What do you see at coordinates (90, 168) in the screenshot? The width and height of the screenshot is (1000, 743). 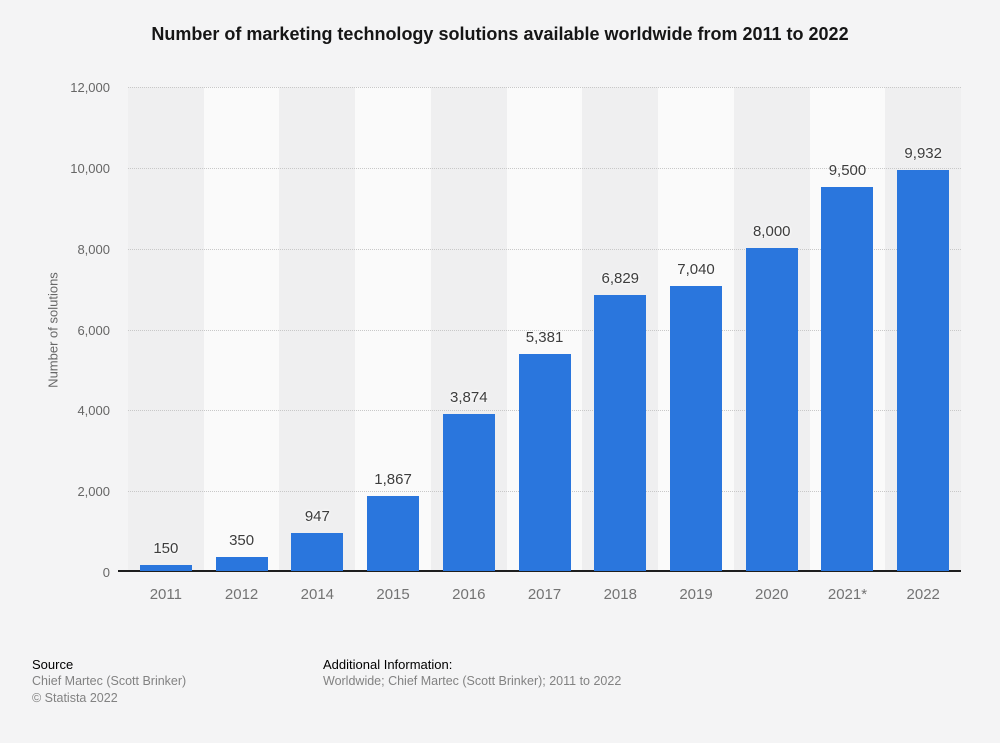 I see `y-tick-label-10000: 10,000` at bounding box center [90, 168].